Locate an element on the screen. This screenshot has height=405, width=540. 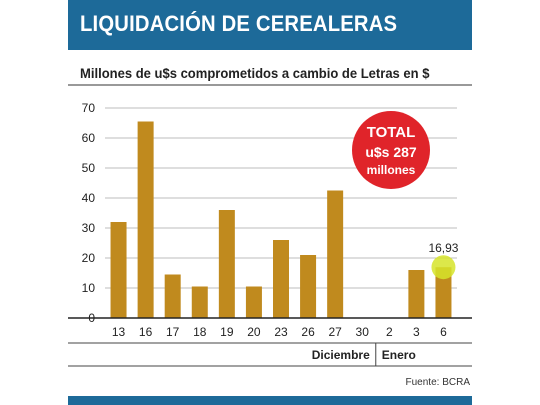
x-tick-label: 20 is located at coordinates (254, 332).